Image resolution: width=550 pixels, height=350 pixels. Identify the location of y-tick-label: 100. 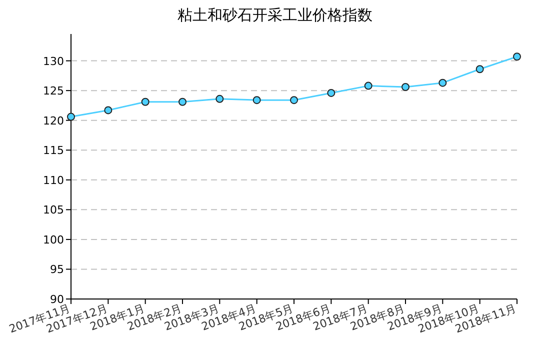
(53, 239).